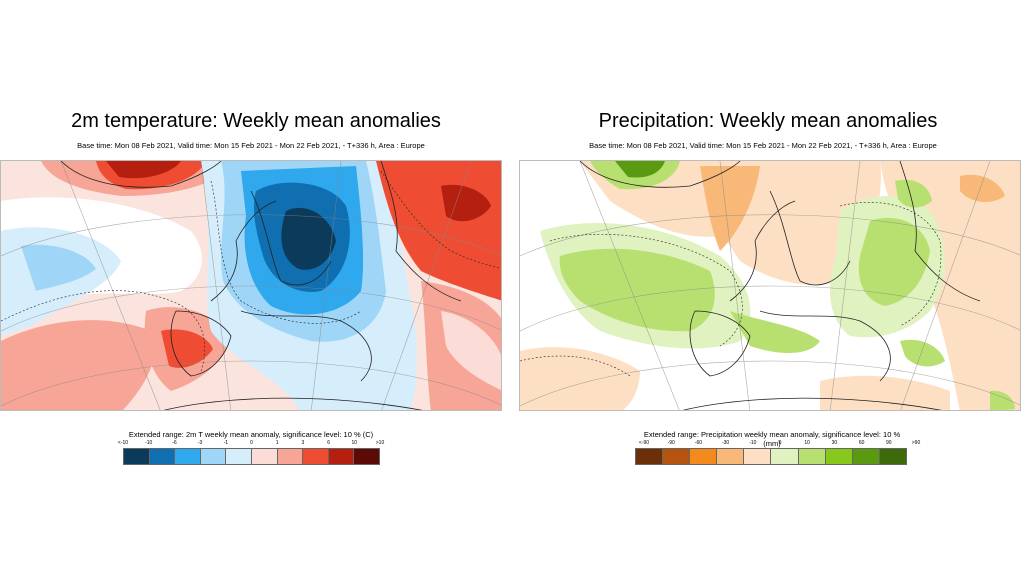 The width and height of the screenshot is (1024, 576). Describe the element at coordinates (200, 443) in the screenshot. I see `temperature-legend-tick: -3` at that location.